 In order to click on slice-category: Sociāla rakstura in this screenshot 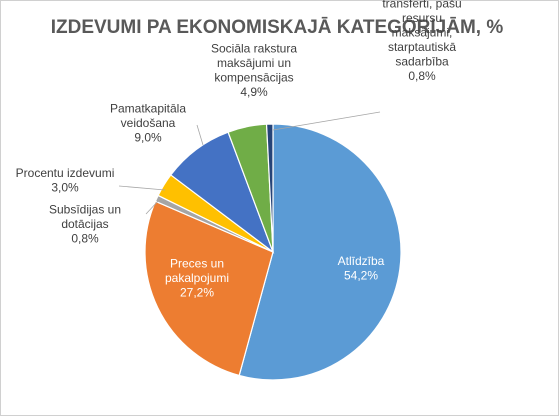, I will do `click(254, 48)`.